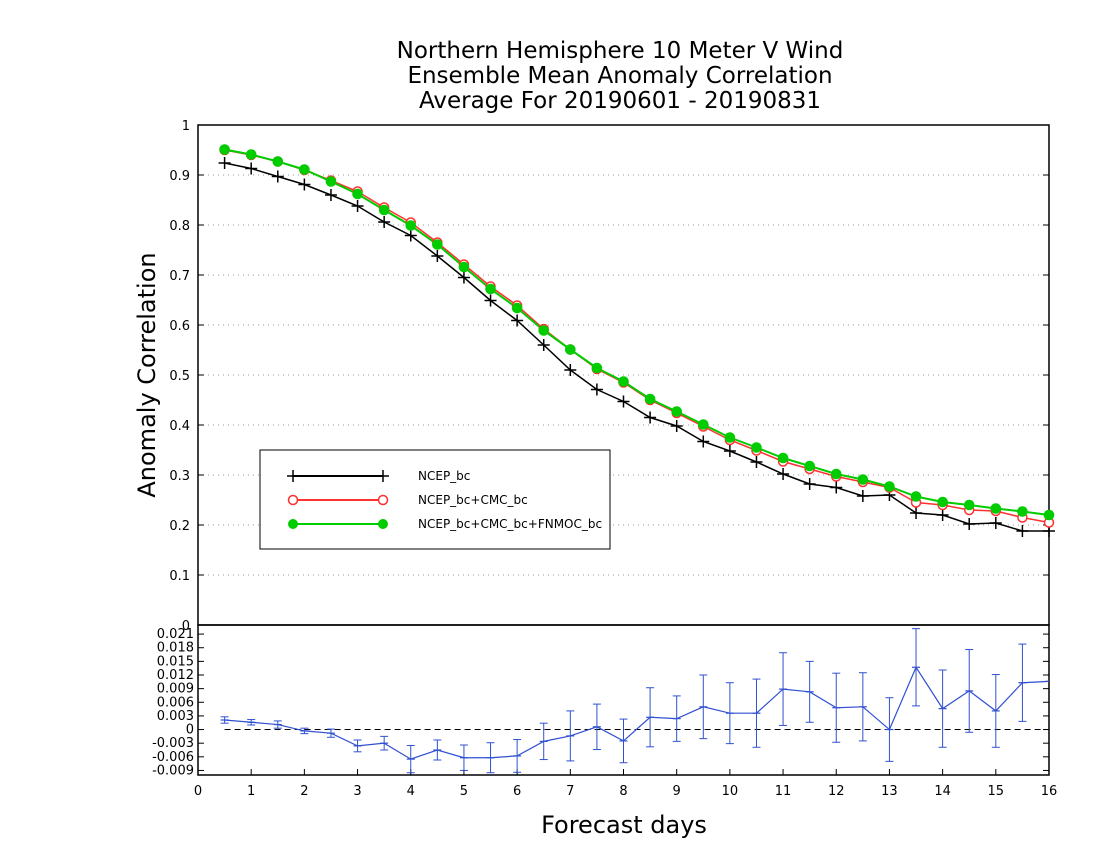  Describe the element at coordinates (444, 476) in the screenshot. I see `legend-label: NCEP_bc` at that location.